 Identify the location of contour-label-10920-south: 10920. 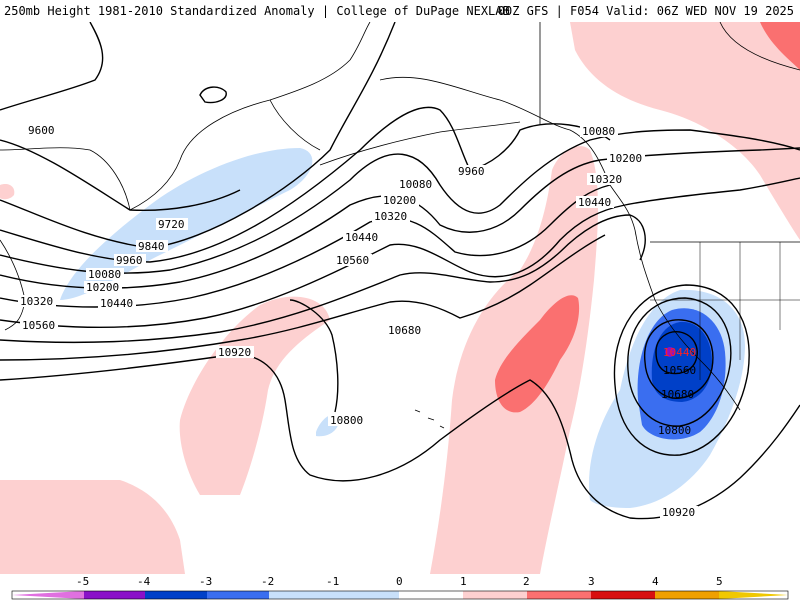
(678, 512).